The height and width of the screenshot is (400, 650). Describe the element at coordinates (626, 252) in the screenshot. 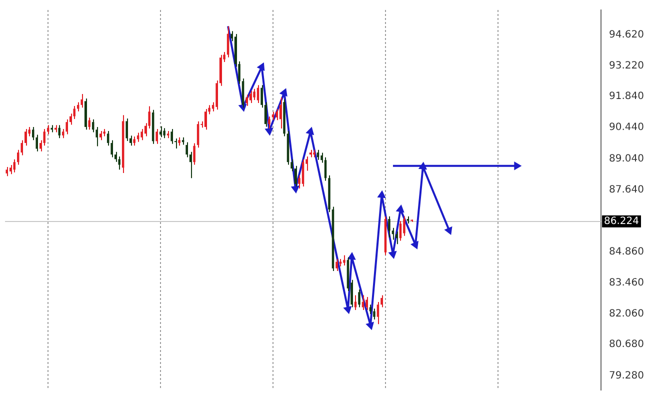

I see `y-tick-label: 84.860` at that location.